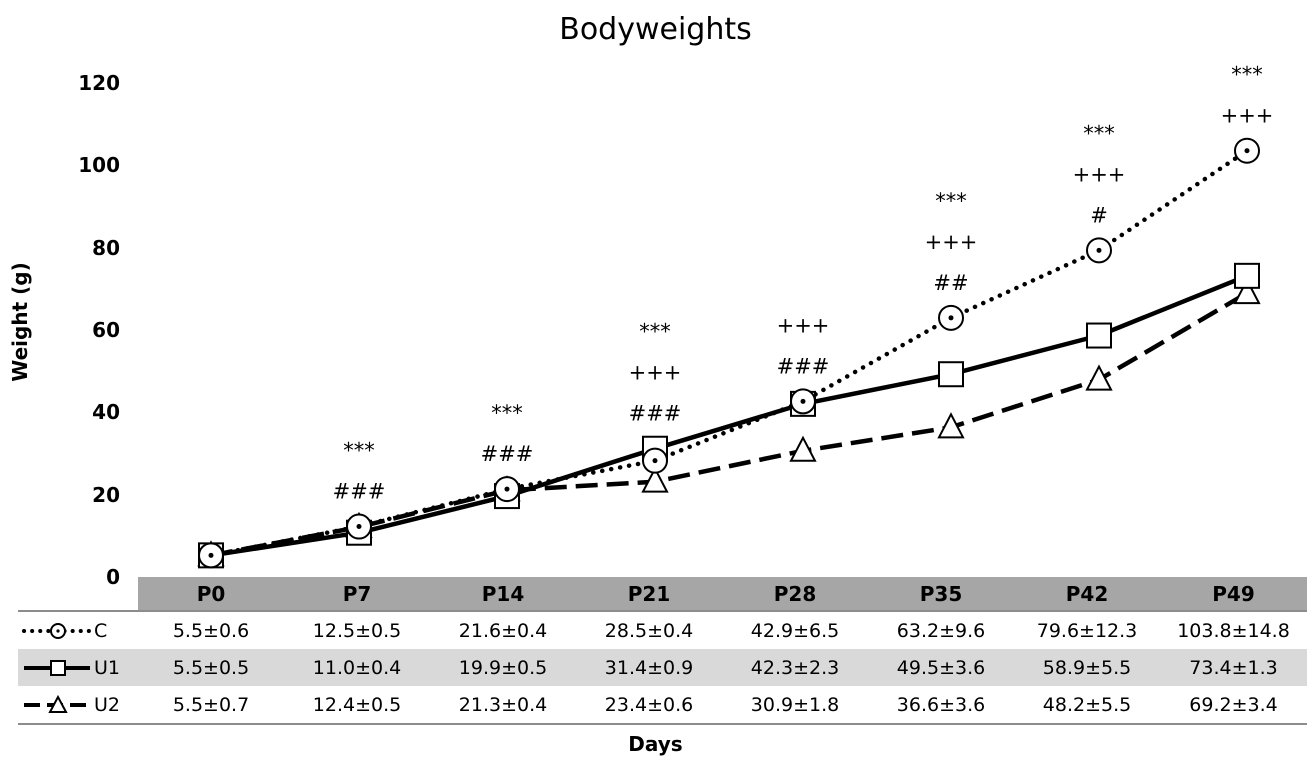 The height and width of the screenshot is (761, 1311). I want to click on category-label: P42, so click(1087, 594).